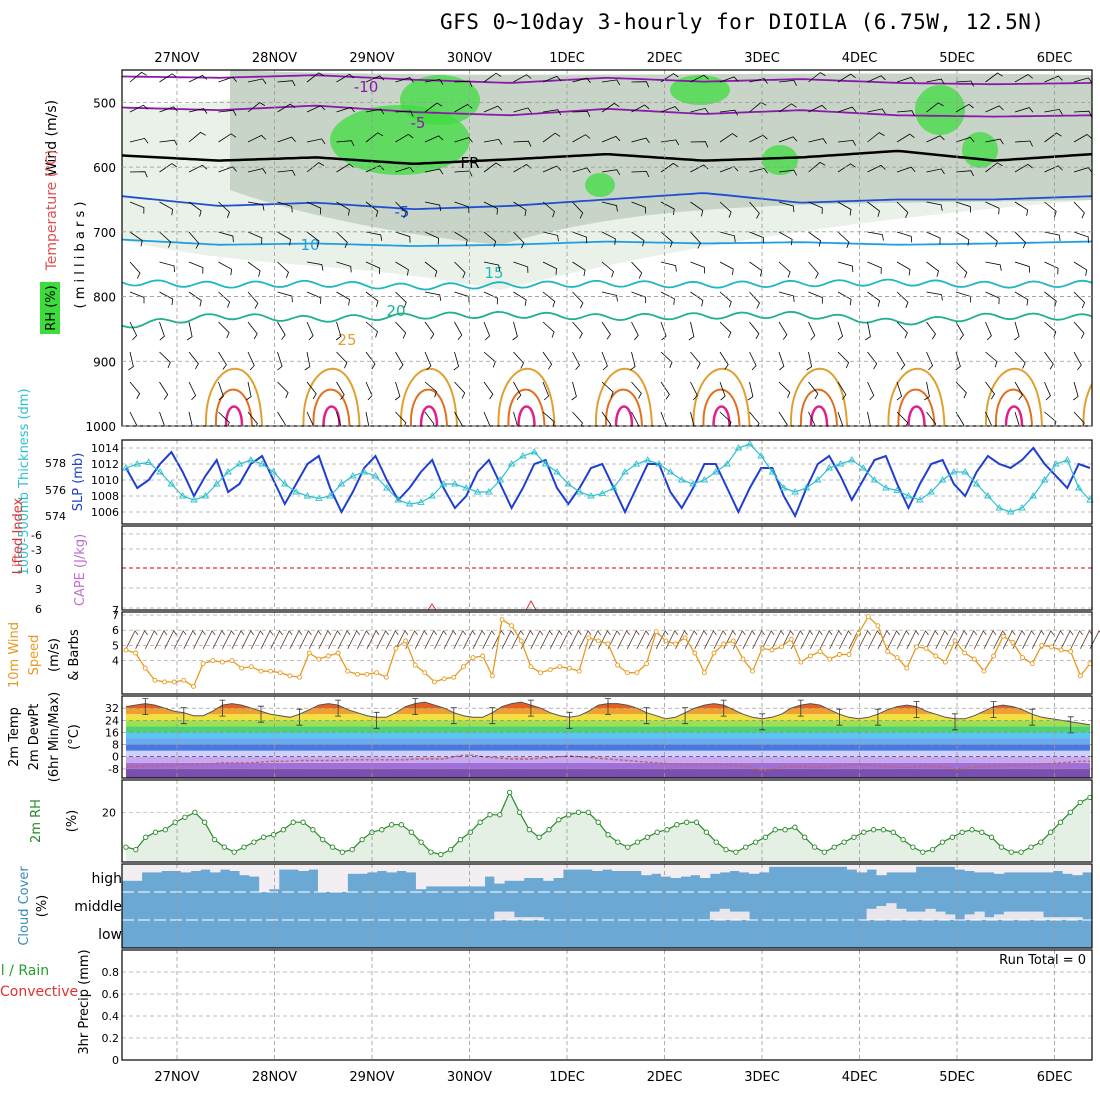 This screenshot has height=1100, width=1100. What do you see at coordinates (608, 478) in the screenshot?
I see `series-line-thickness` at bounding box center [608, 478].